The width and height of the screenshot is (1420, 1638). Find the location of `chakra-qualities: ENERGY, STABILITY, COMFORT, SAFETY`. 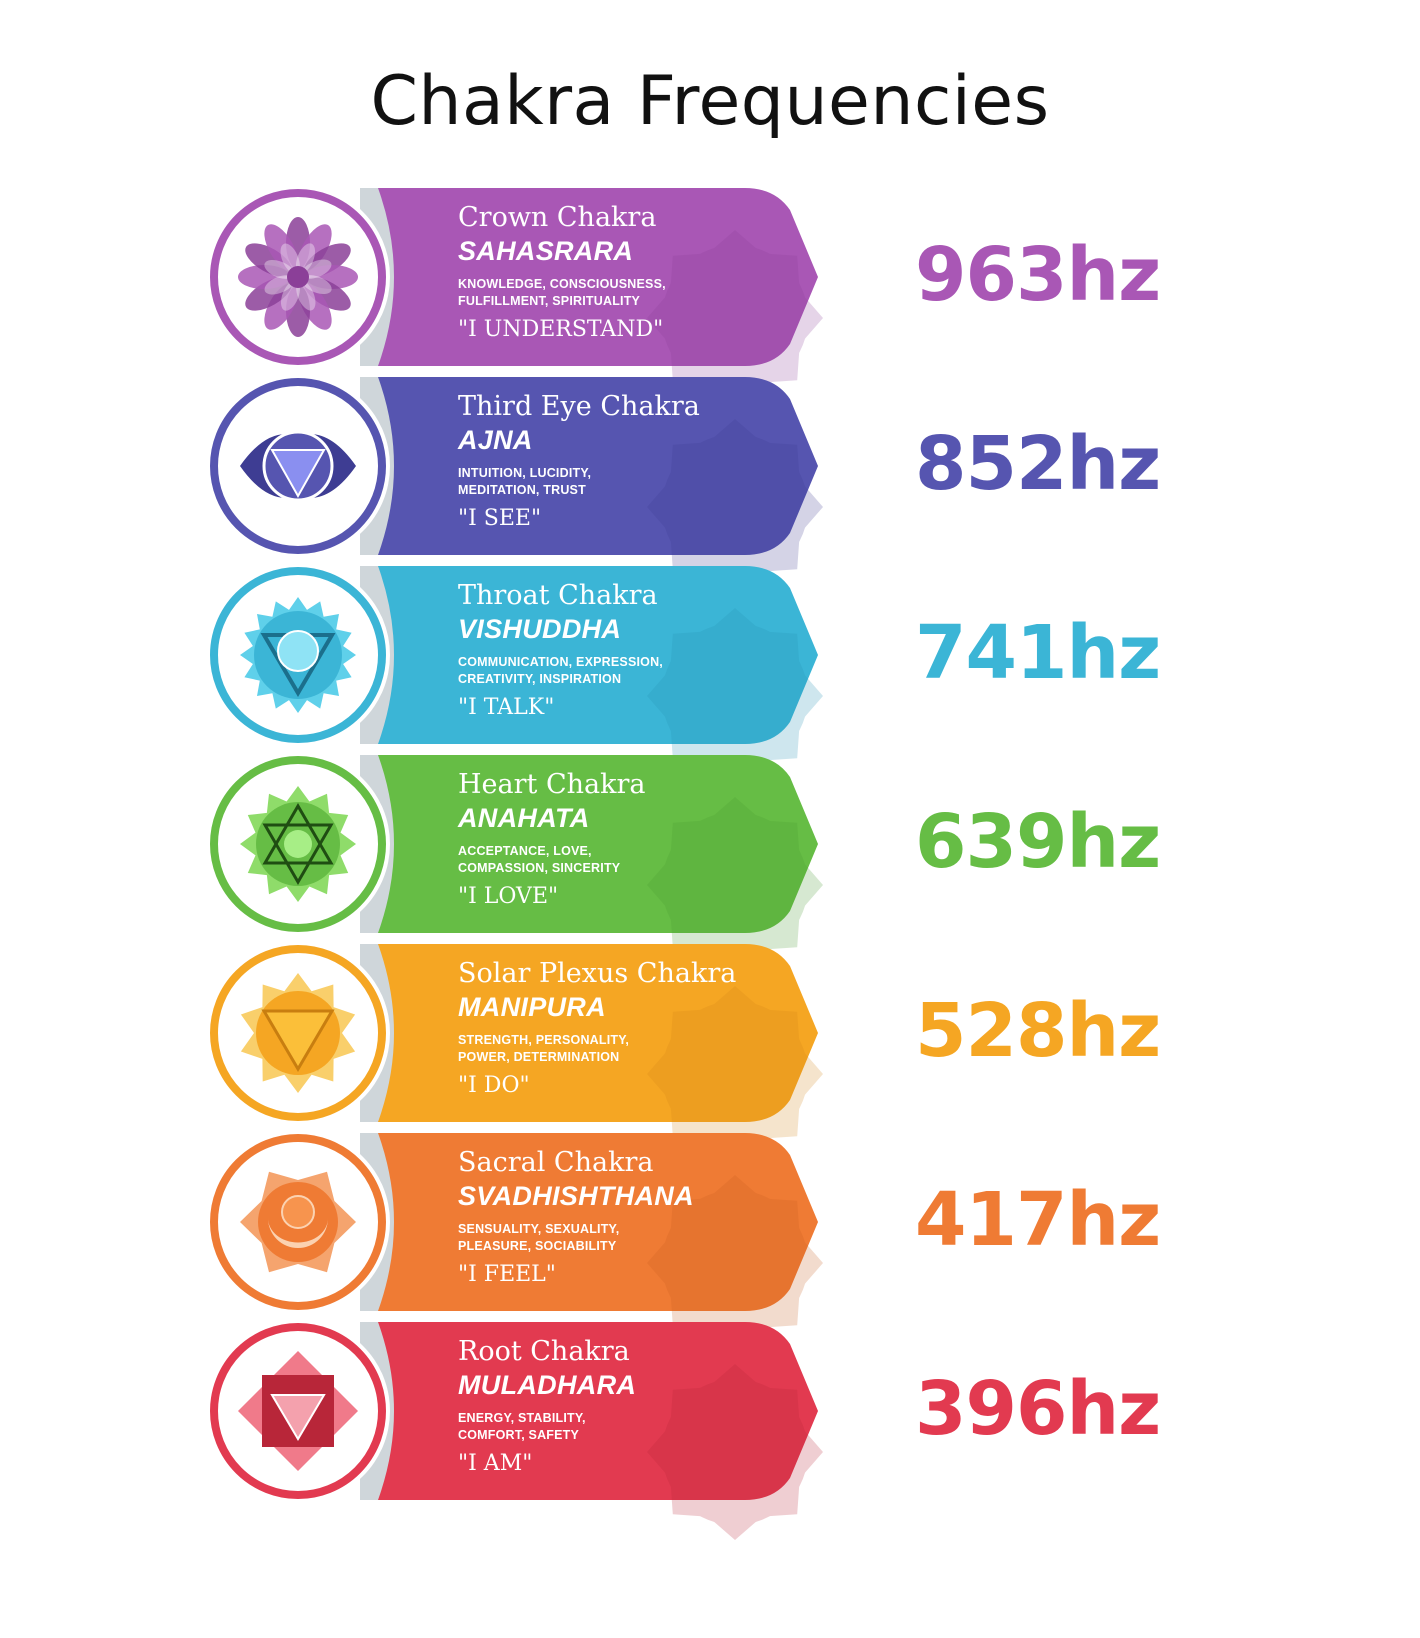

chakra-qualities: ENERGY, STABILITY, COMFORT, SAFETY is located at coordinates (593, 1427).